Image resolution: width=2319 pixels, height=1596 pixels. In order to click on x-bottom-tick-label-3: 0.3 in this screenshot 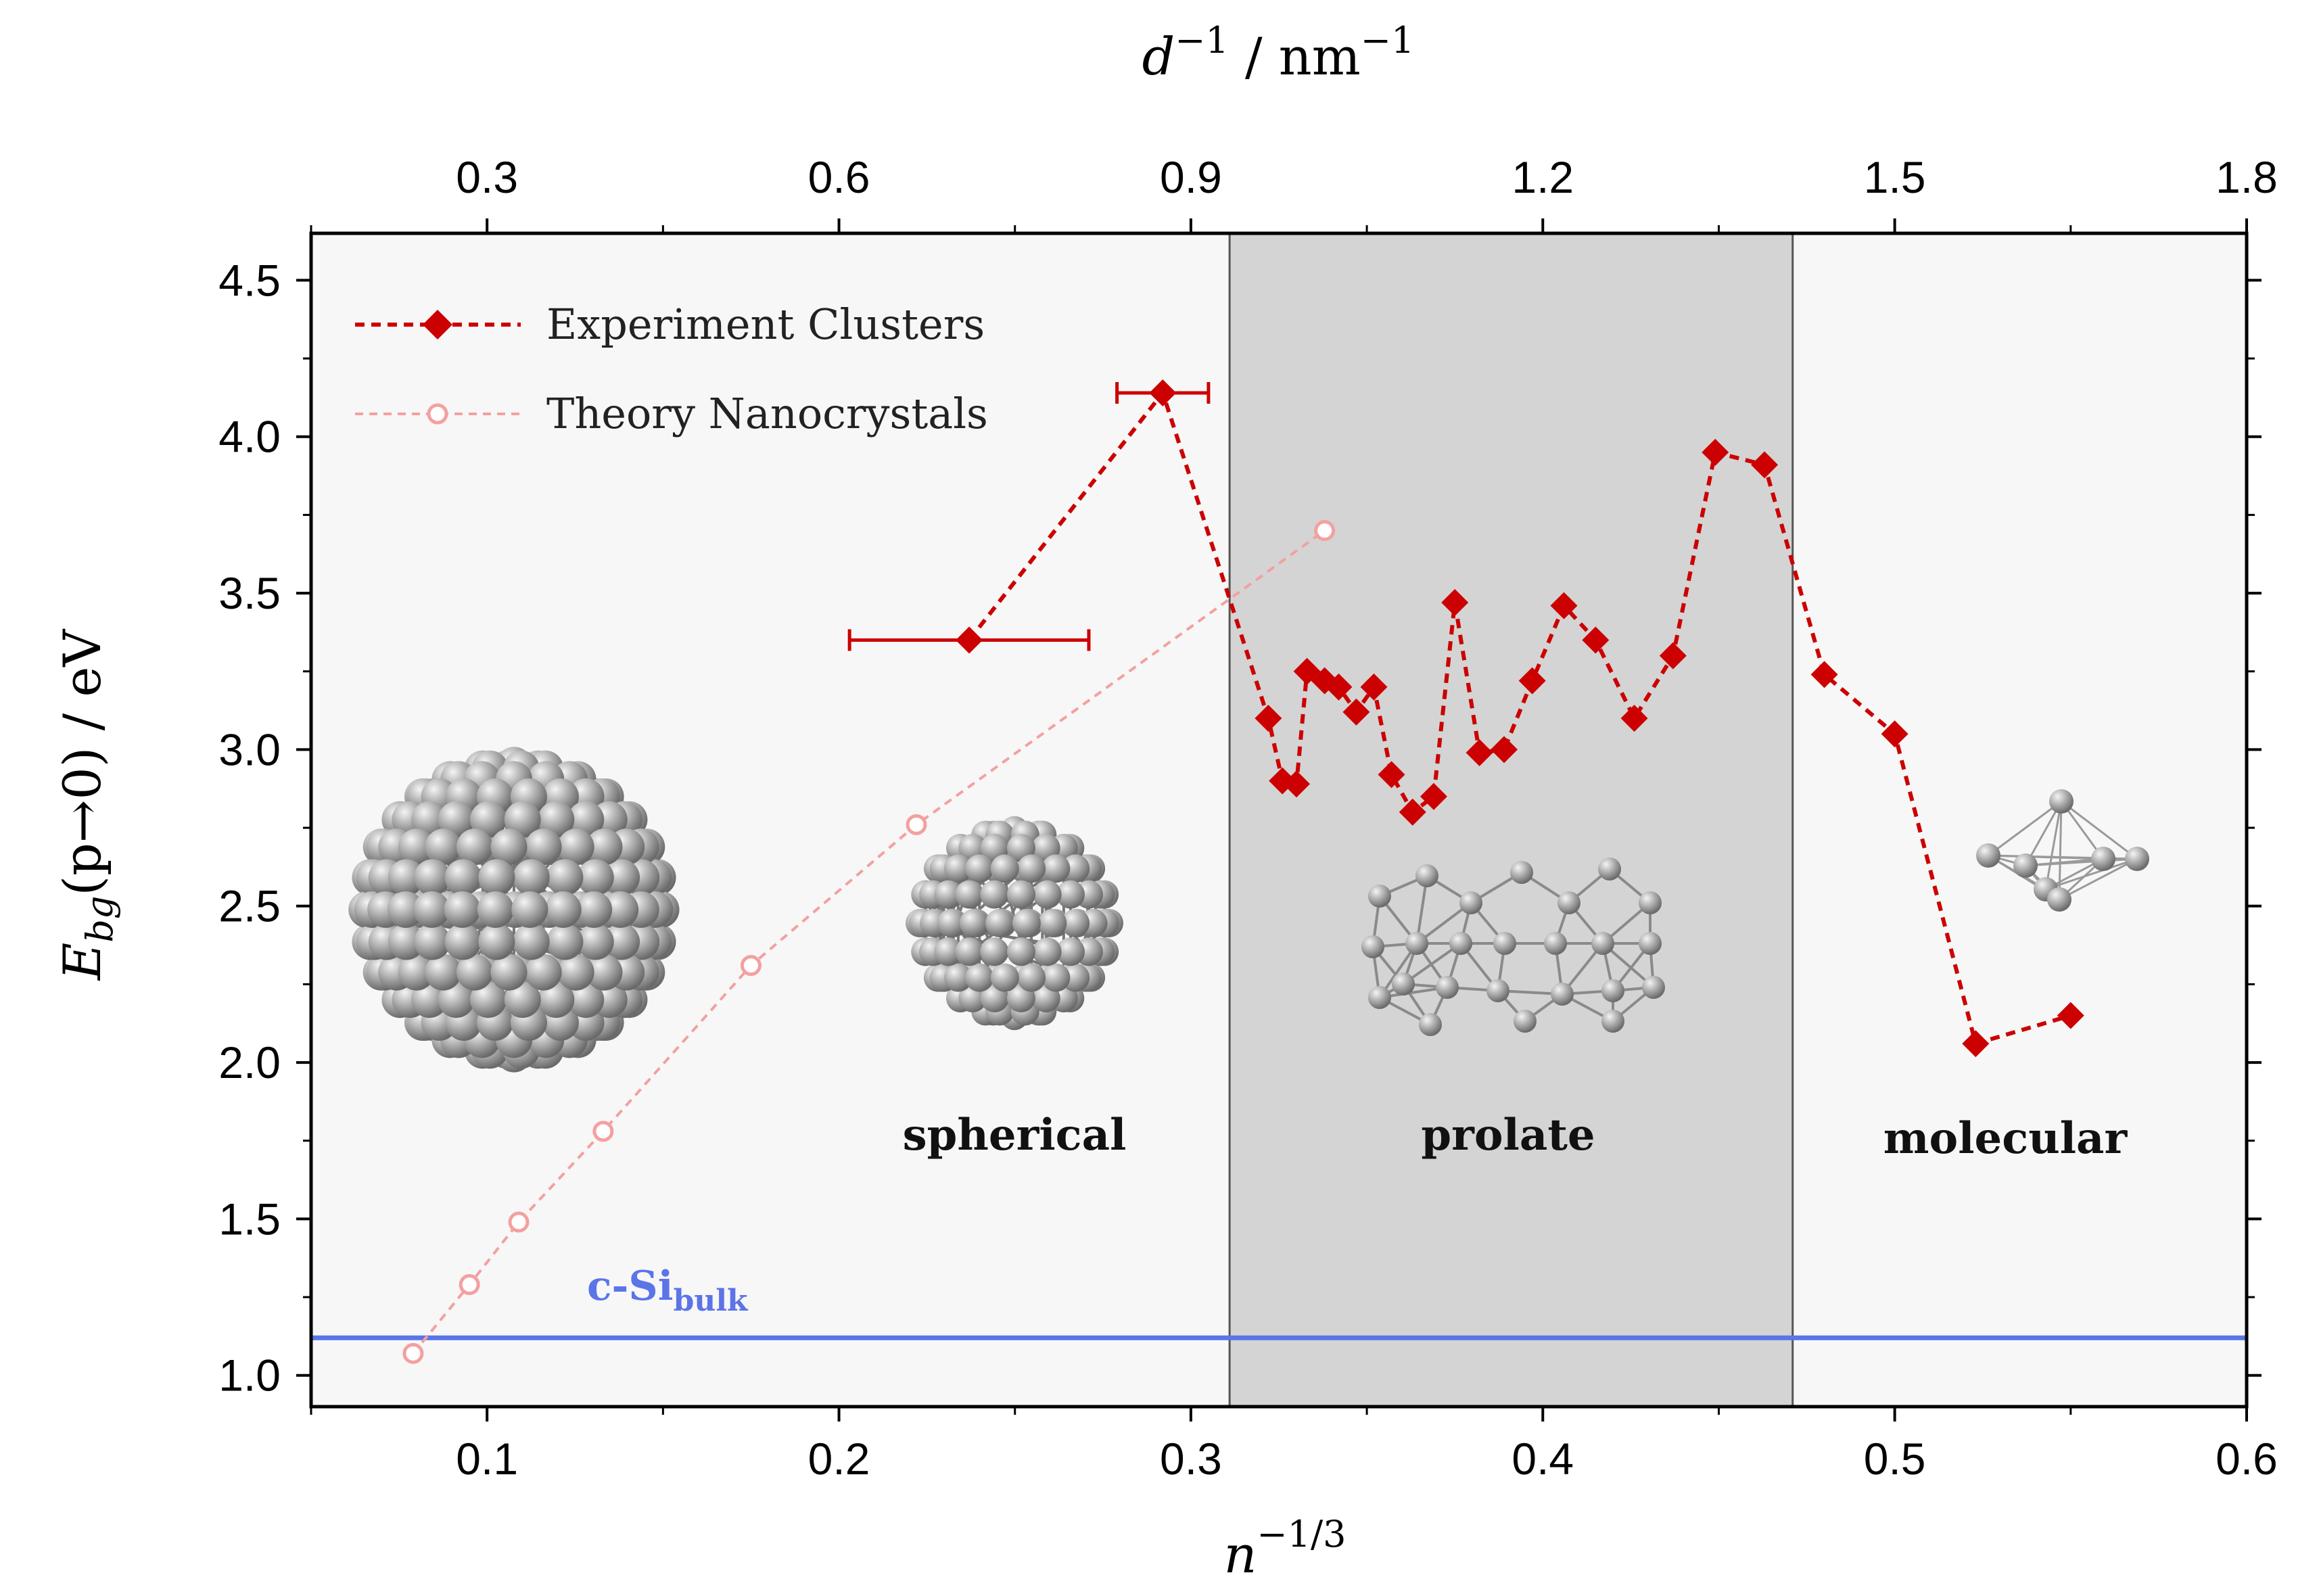, I will do `click(1191, 1459)`.